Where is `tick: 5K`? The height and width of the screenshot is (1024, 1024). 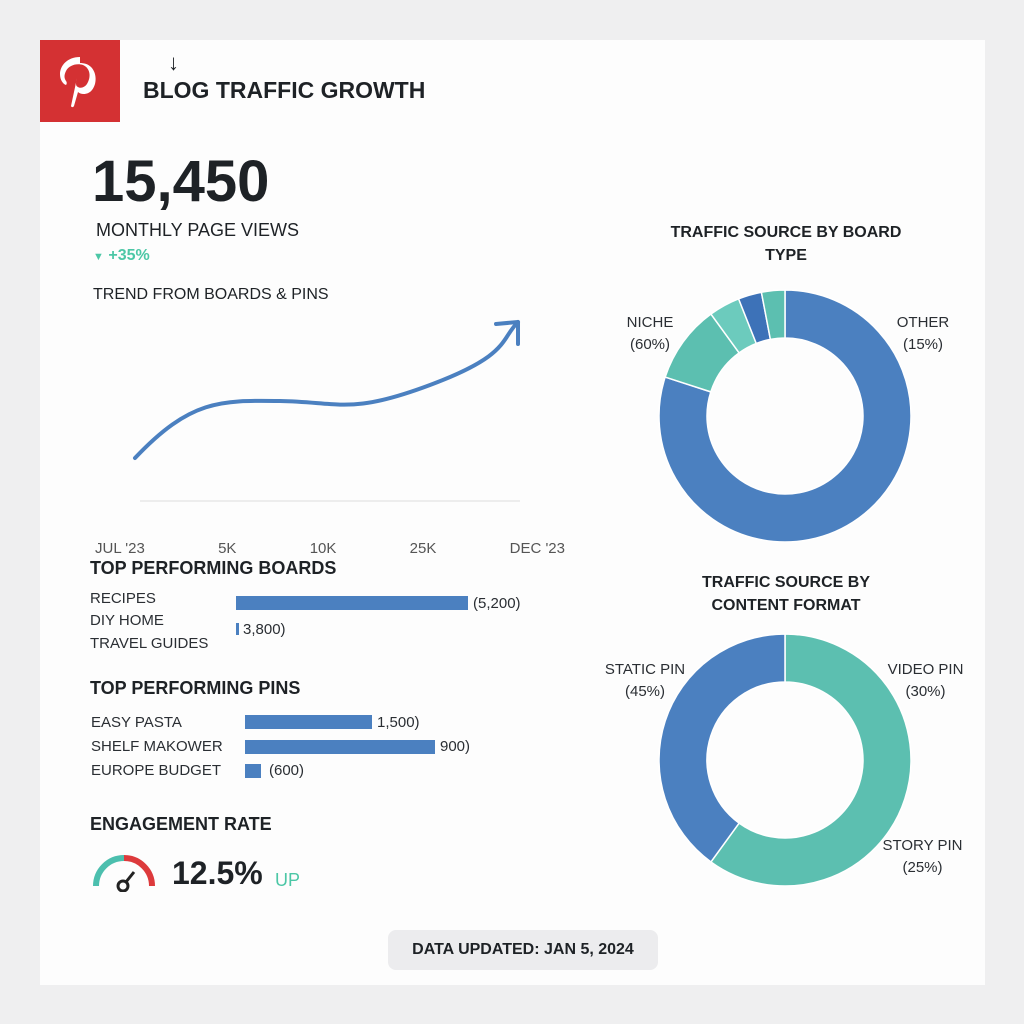
tick: 5K is located at coordinates (227, 548).